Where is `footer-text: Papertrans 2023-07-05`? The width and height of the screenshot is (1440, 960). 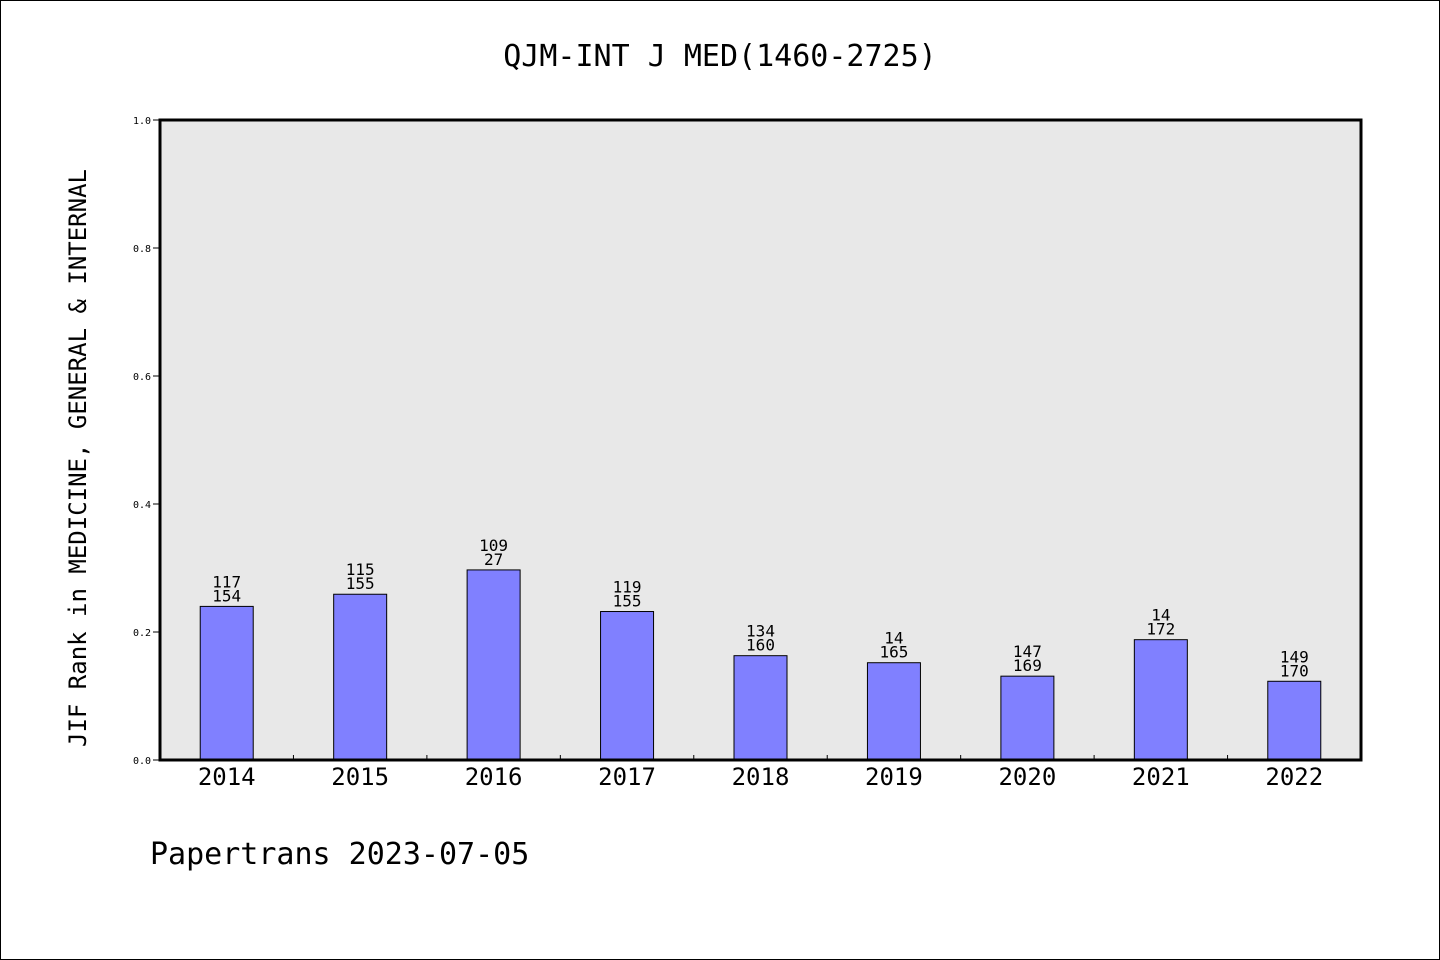 footer-text: Papertrans 2023-07-05 is located at coordinates (339, 854).